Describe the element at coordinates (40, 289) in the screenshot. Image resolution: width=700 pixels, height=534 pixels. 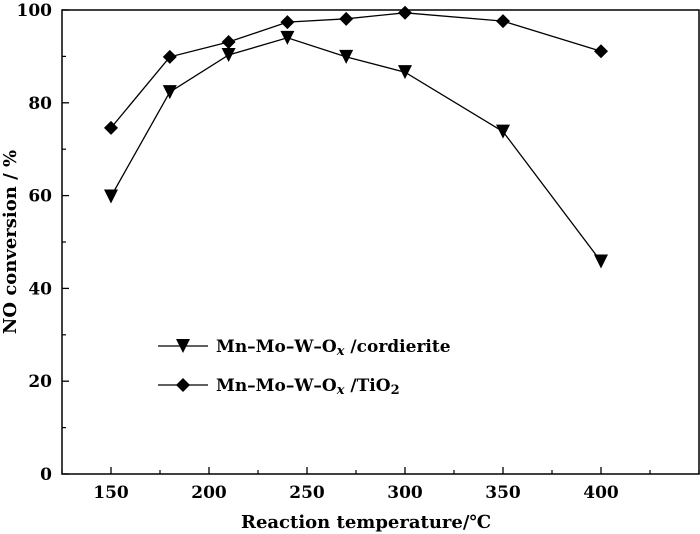
I see `y-tick-label: 40` at that location.